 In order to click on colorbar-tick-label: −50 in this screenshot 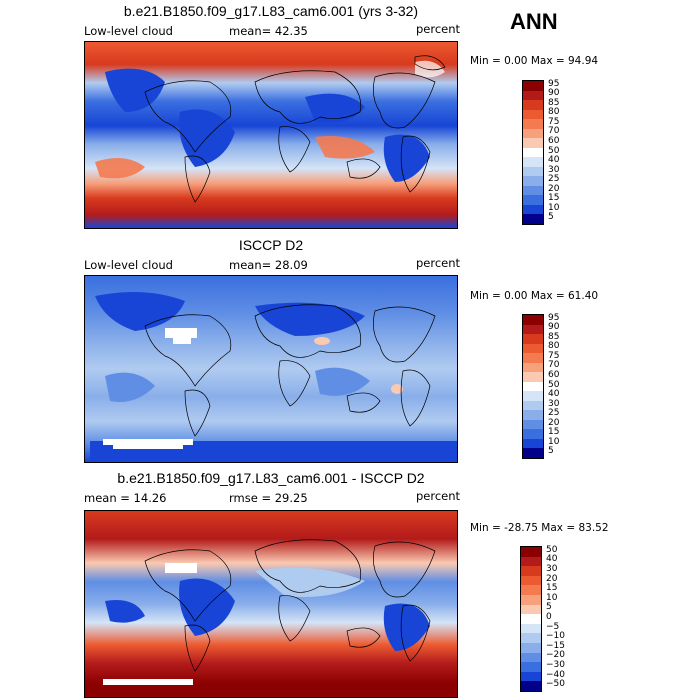, I will do `click(555, 684)`.